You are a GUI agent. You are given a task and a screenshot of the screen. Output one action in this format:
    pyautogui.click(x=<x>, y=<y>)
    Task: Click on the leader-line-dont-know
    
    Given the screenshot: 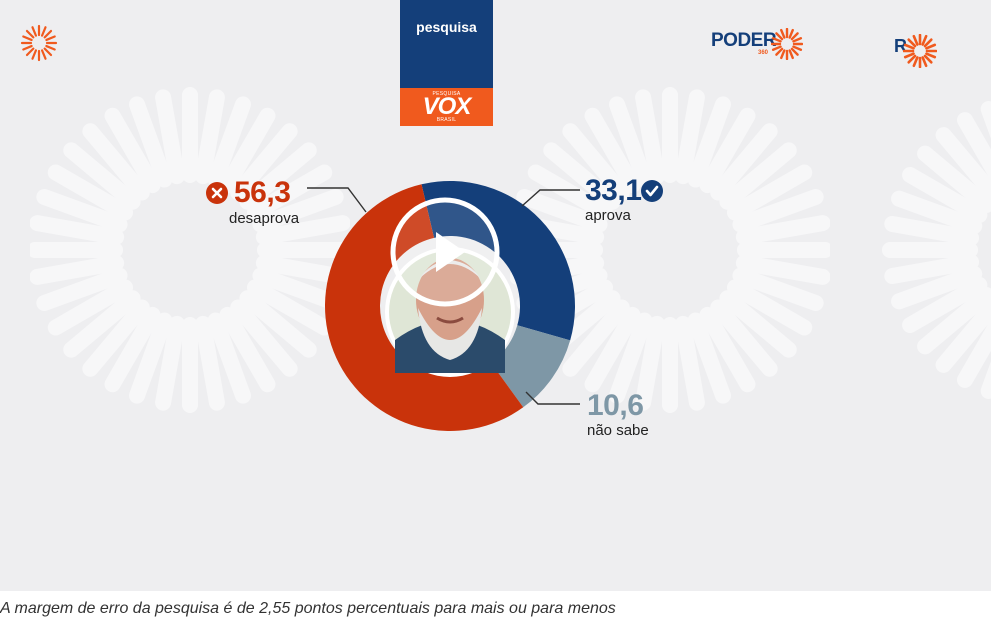 What is the action you would take?
    pyautogui.click(x=552, y=398)
    